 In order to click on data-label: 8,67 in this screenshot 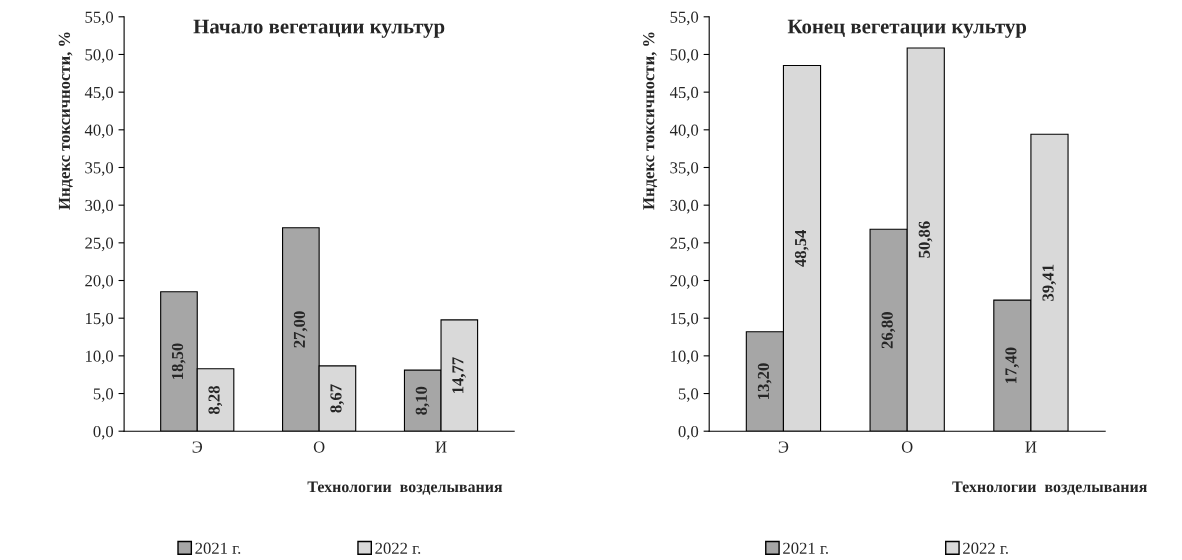, I will do `click(337, 398)`.